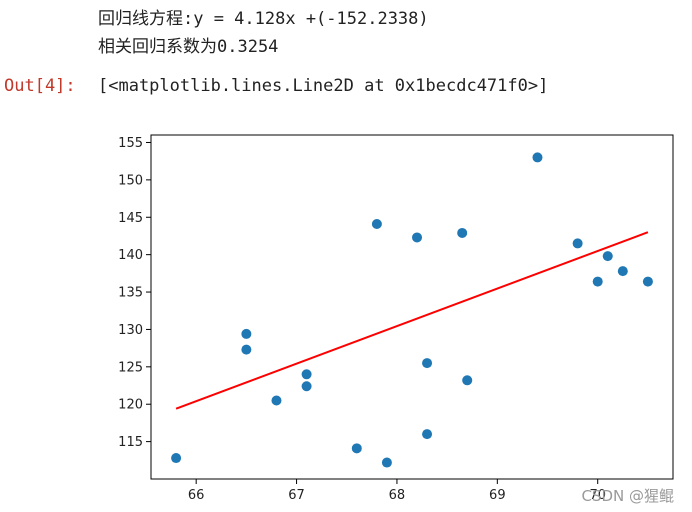  Describe the element at coordinates (296, 495) in the screenshot. I see `x-tick-label: 67` at that location.